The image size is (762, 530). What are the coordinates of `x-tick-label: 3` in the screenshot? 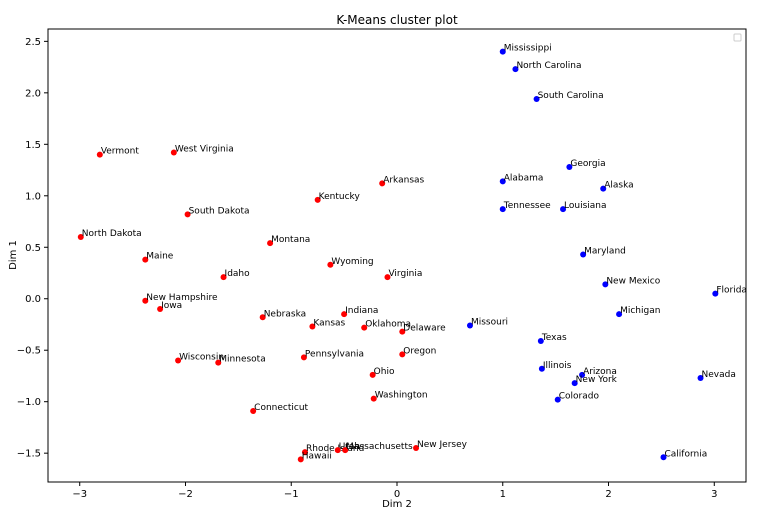 It's located at (714, 494).